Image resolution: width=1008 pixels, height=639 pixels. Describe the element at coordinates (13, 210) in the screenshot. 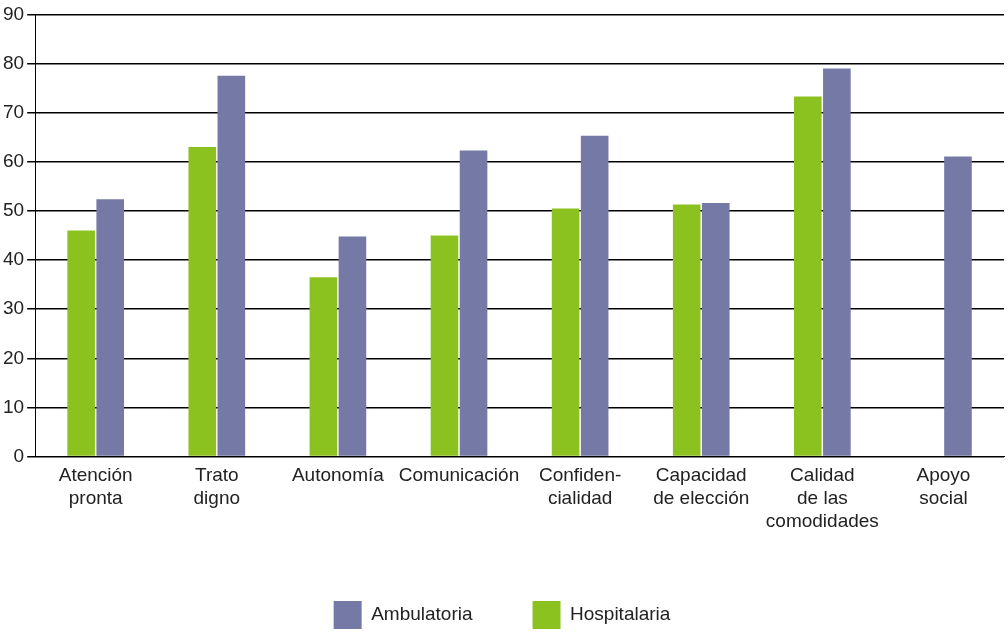

I see `y-tick-label: 50` at that location.